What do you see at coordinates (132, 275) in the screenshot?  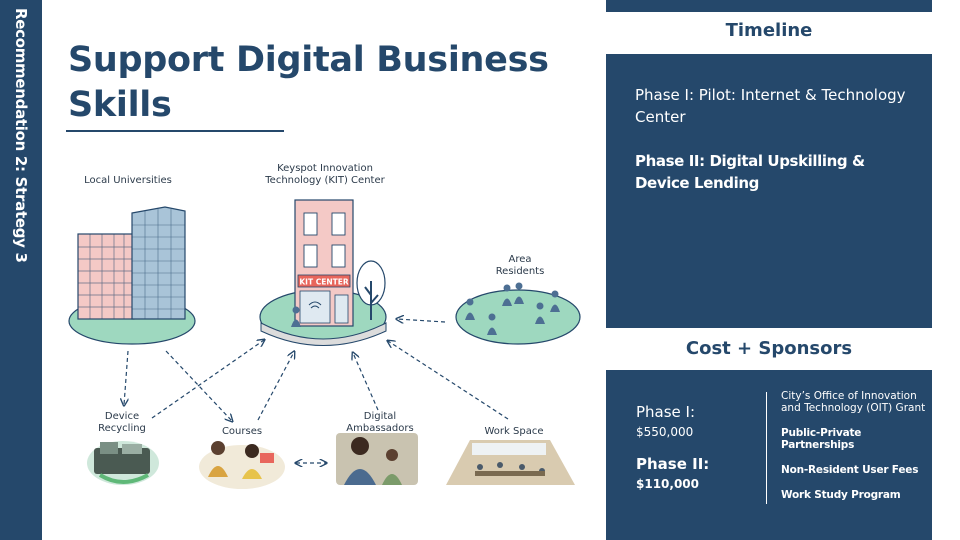 I see `universities-illustration` at bounding box center [132, 275].